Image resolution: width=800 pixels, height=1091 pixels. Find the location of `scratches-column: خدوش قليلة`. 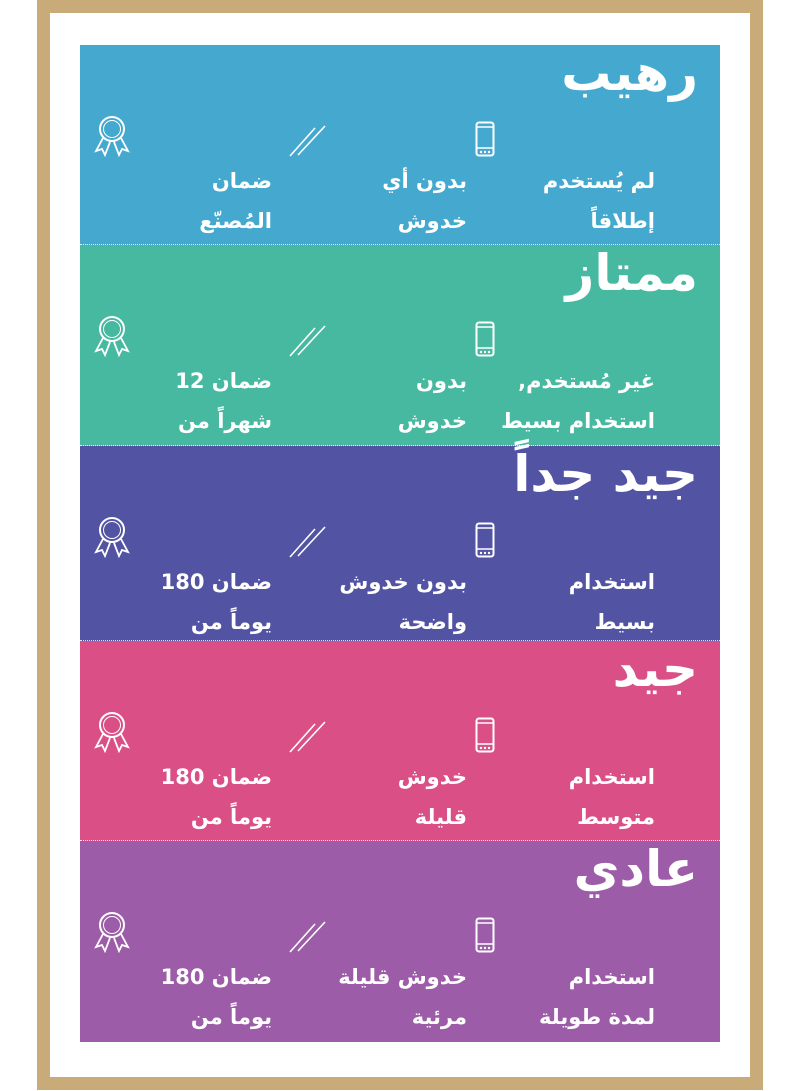

scratches-column: خدوش قليلة is located at coordinates (377, 775).